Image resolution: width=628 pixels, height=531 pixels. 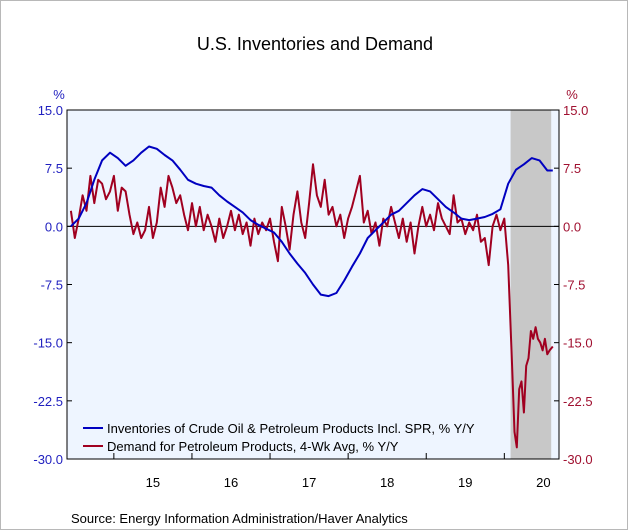 What do you see at coordinates (531, 284) in the screenshot?
I see `recession-shading` at bounding box center [531, 284].